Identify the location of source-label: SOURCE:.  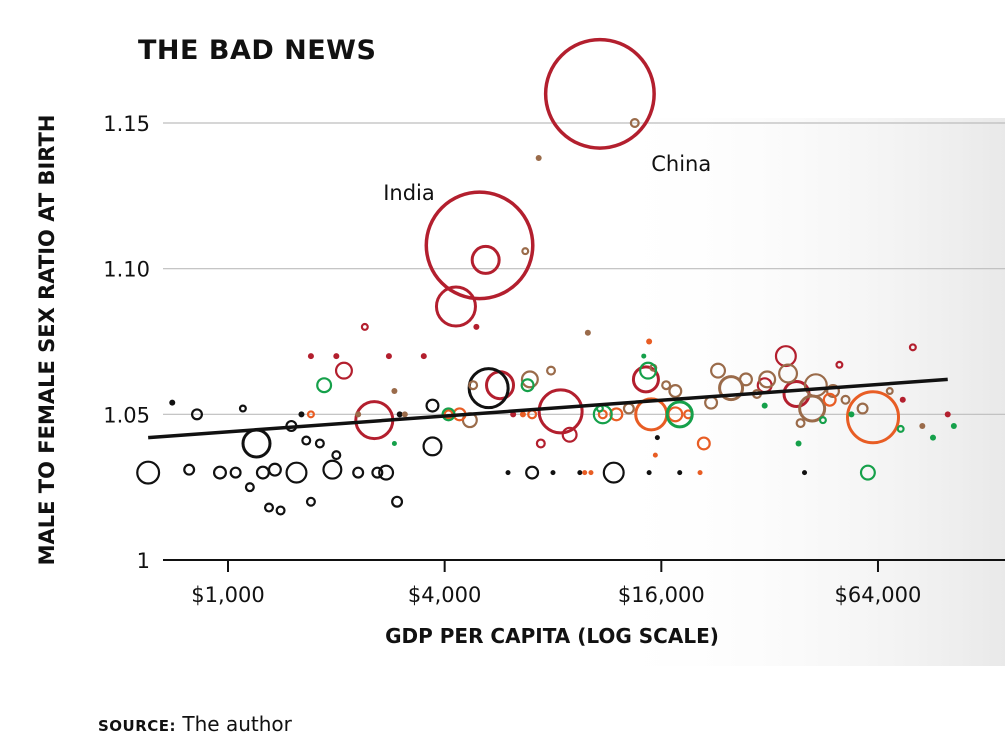
(137, 726).